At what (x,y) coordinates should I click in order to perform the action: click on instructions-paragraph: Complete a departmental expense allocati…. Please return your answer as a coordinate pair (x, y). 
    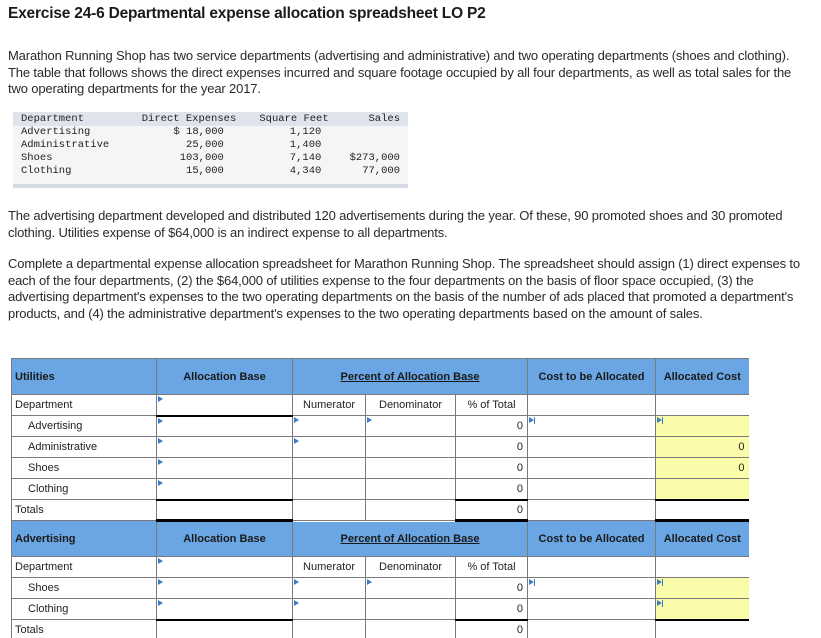
    Looking at the image, I should click on (404, 288).